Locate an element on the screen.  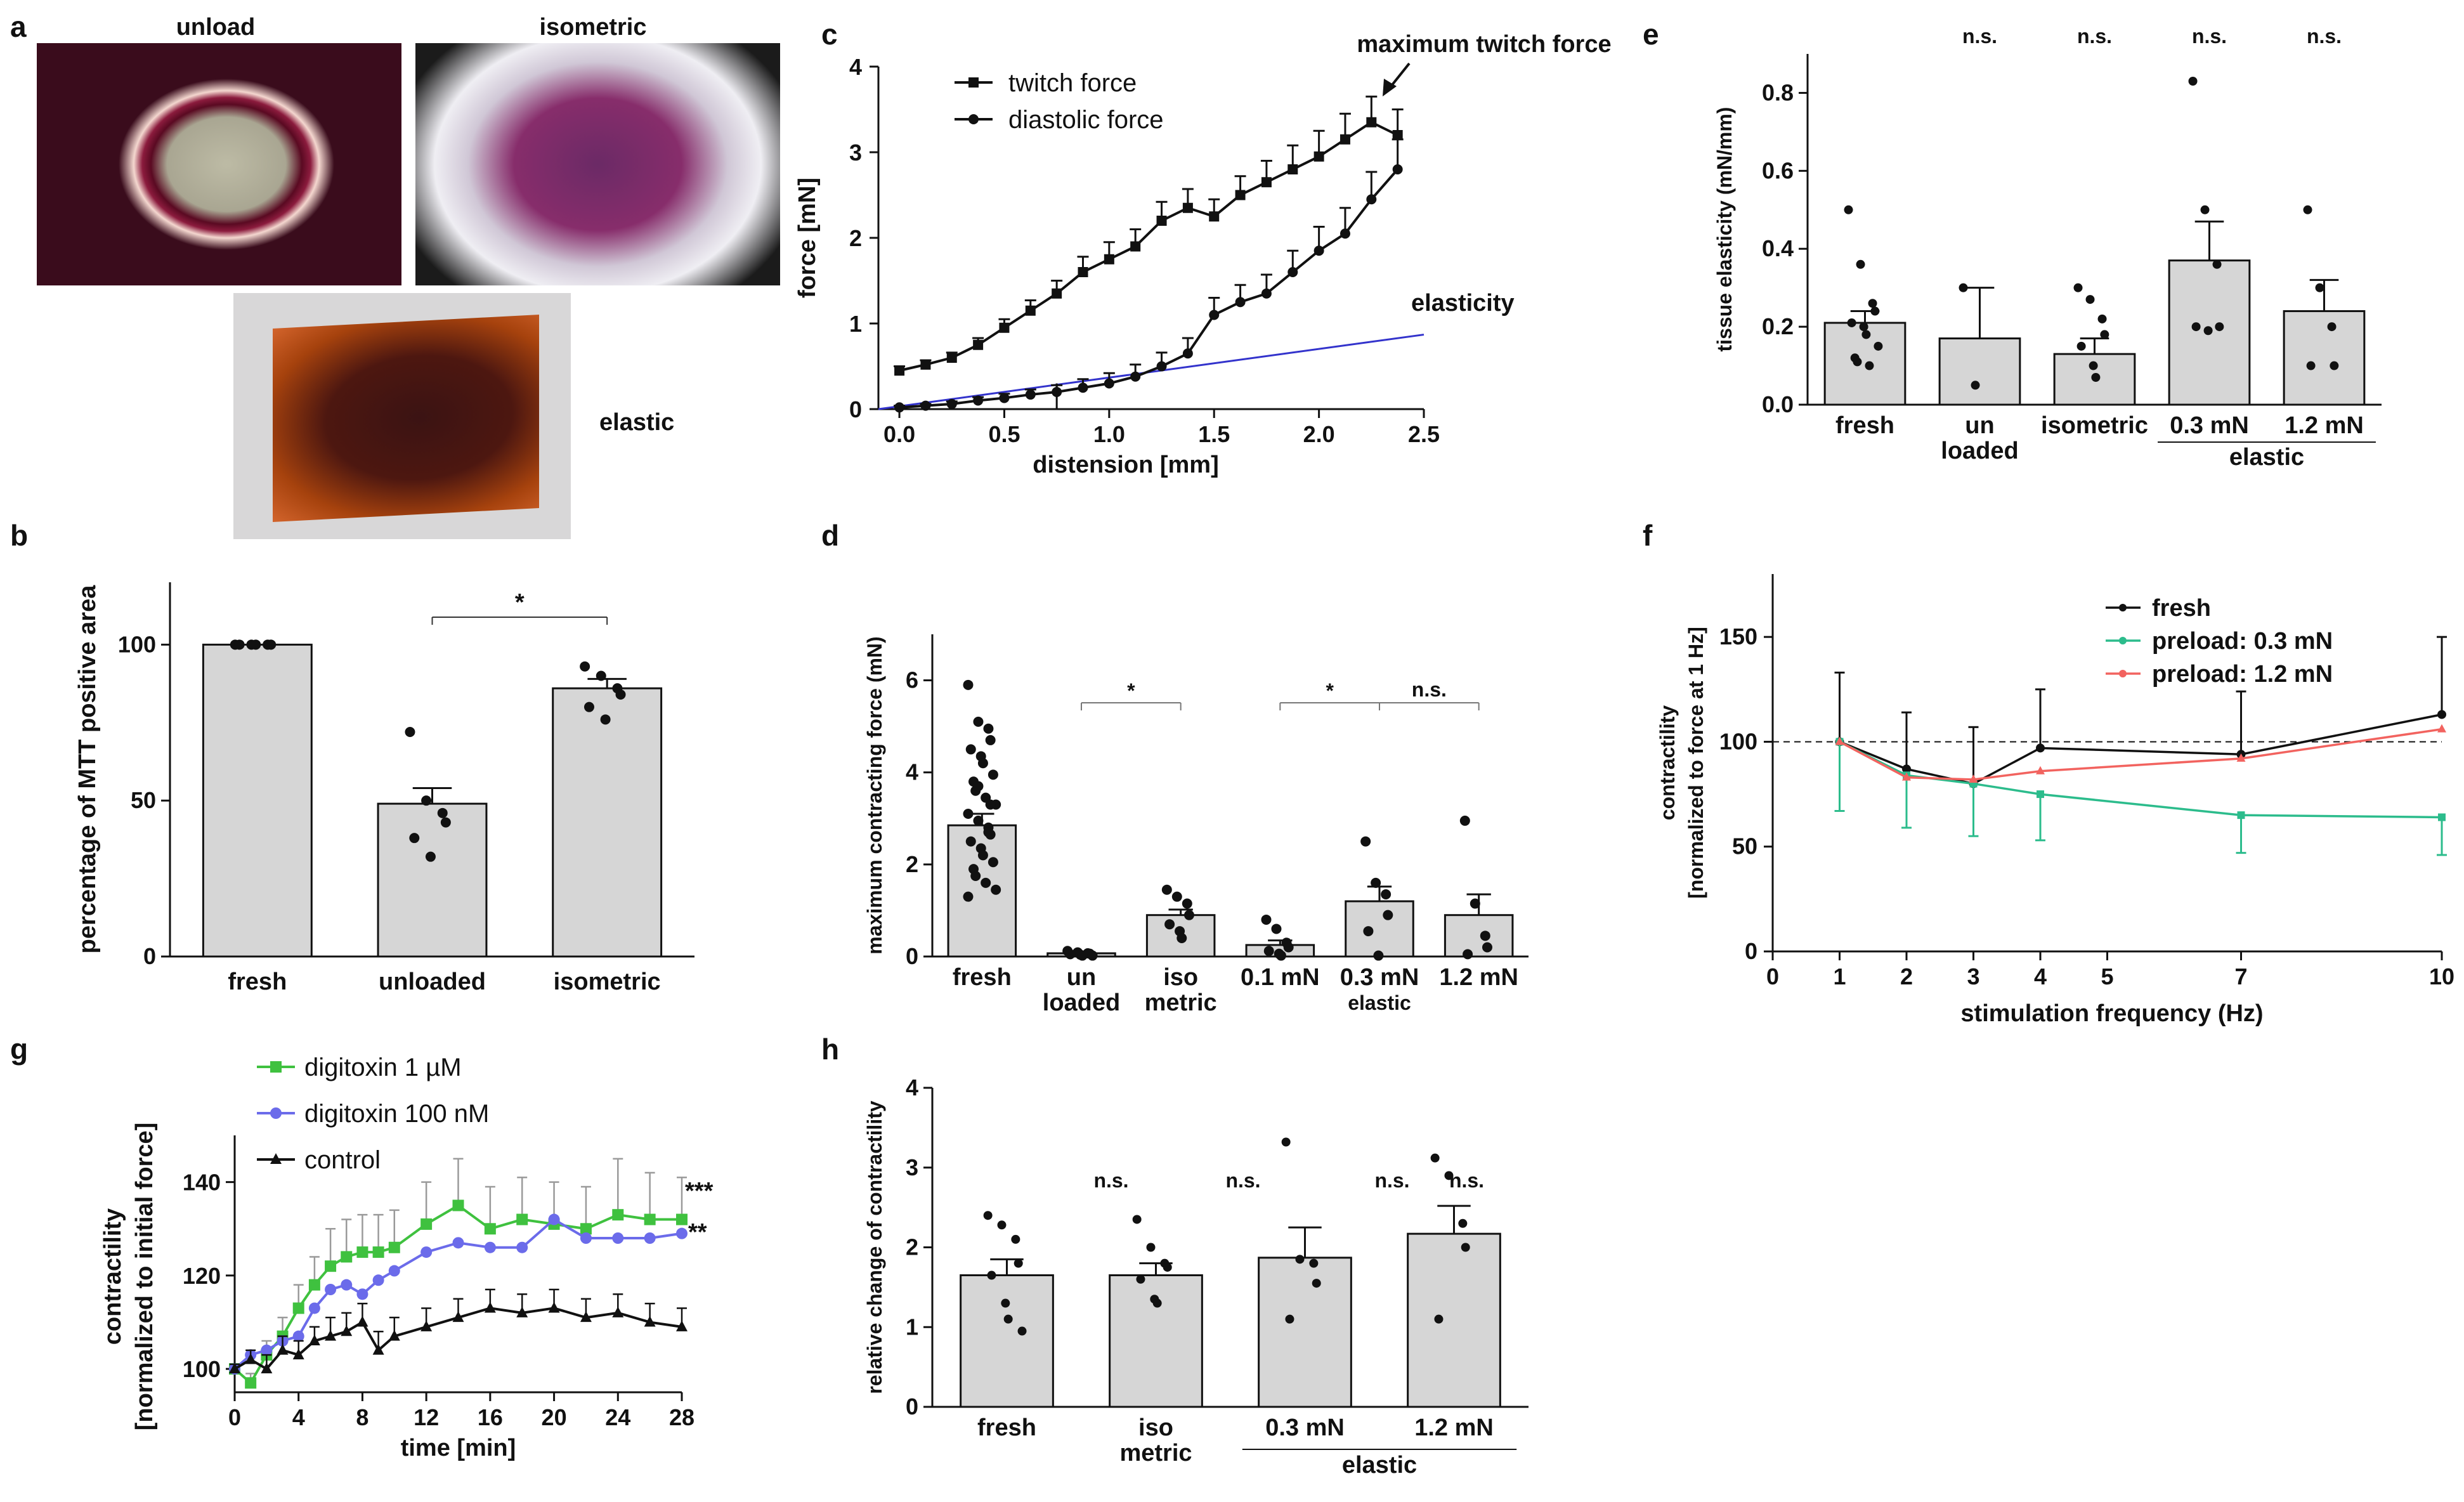
c-legend-label: diastolic force is located at coordinates (1086, 120).